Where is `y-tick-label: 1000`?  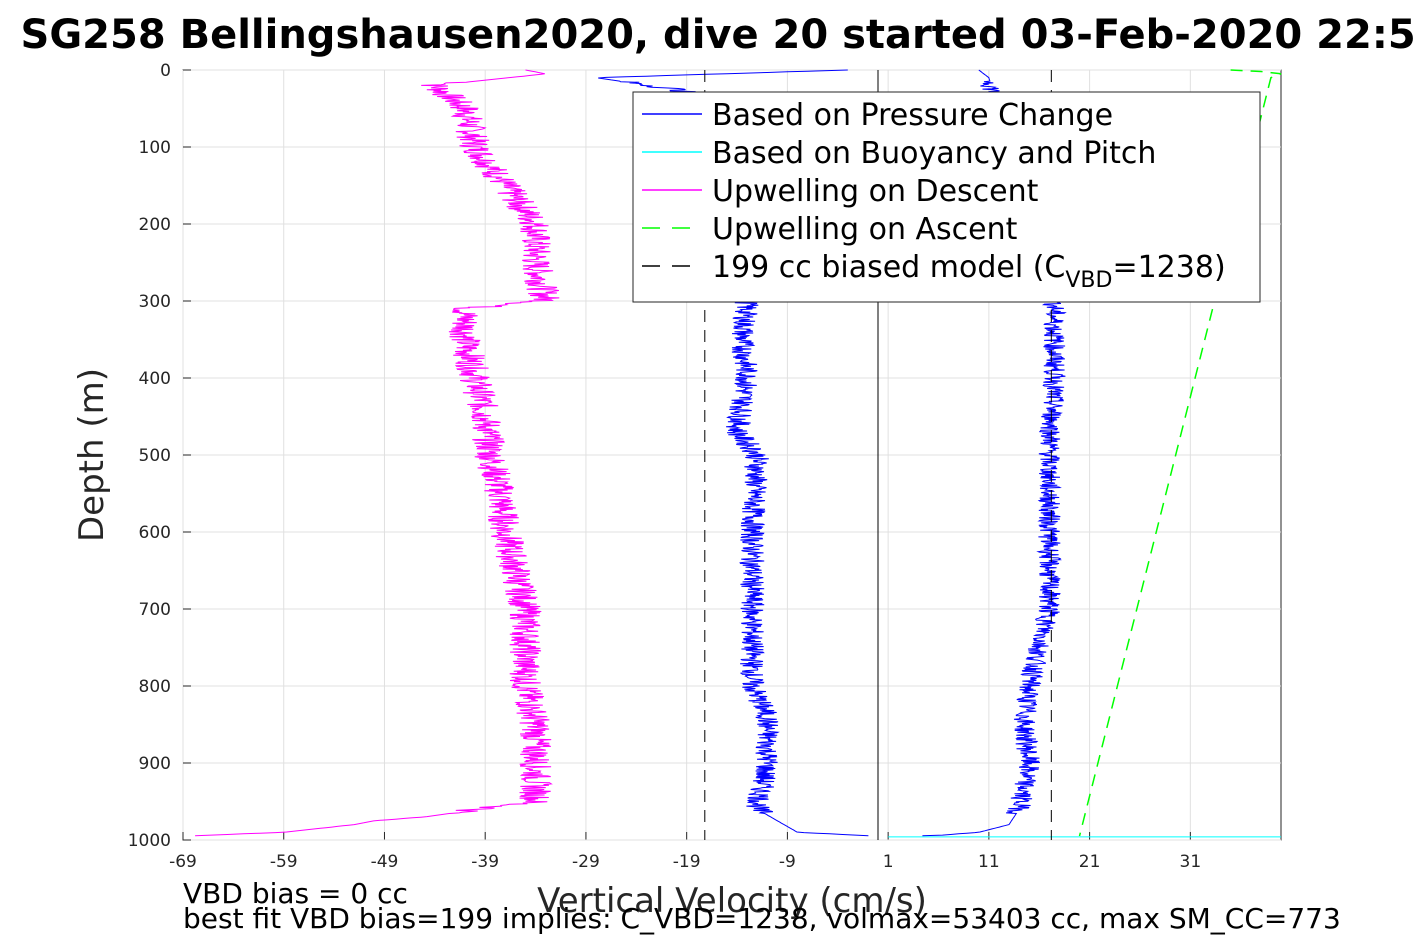
y-tick-label: 1000 is located at coordinates (149, 841).